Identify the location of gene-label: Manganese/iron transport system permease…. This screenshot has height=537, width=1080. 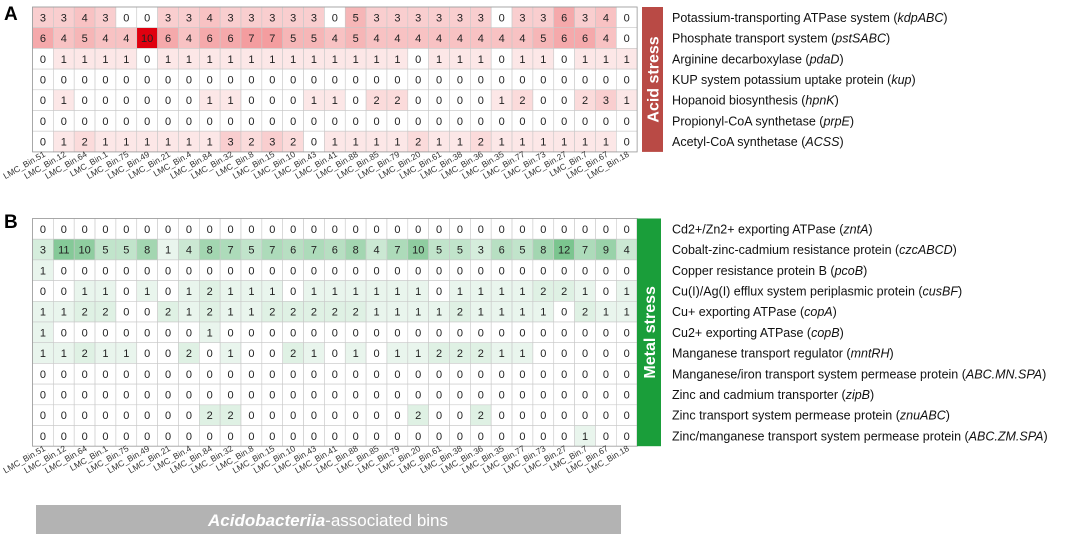
(859, 374).